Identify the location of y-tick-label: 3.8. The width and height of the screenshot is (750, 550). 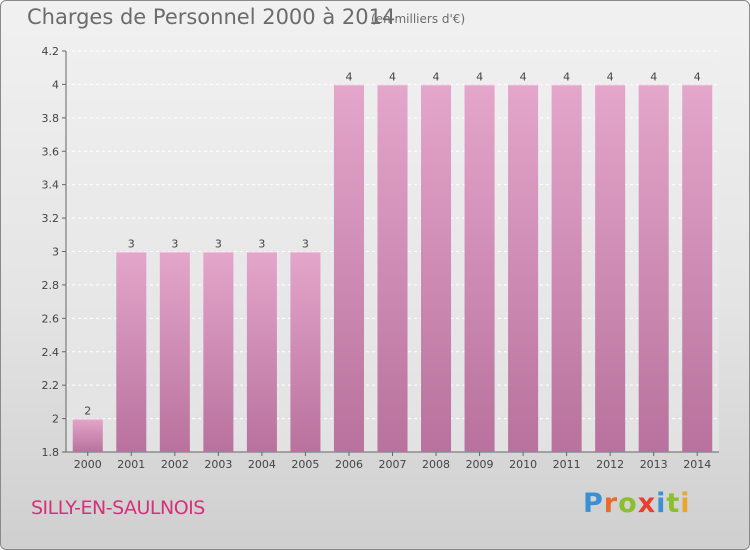
(51, 118).